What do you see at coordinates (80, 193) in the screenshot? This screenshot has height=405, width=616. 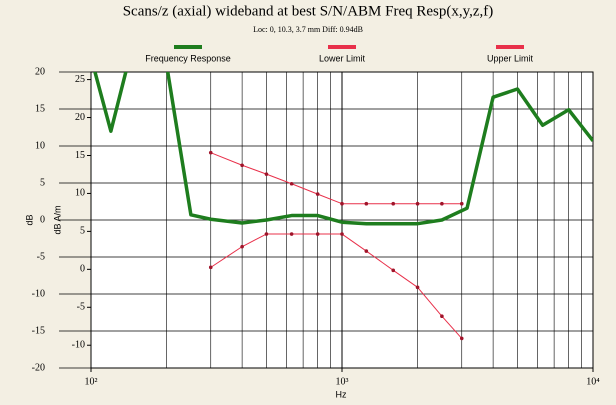 I see `y2-tick-label: 10` at bounding box center [80, 193].